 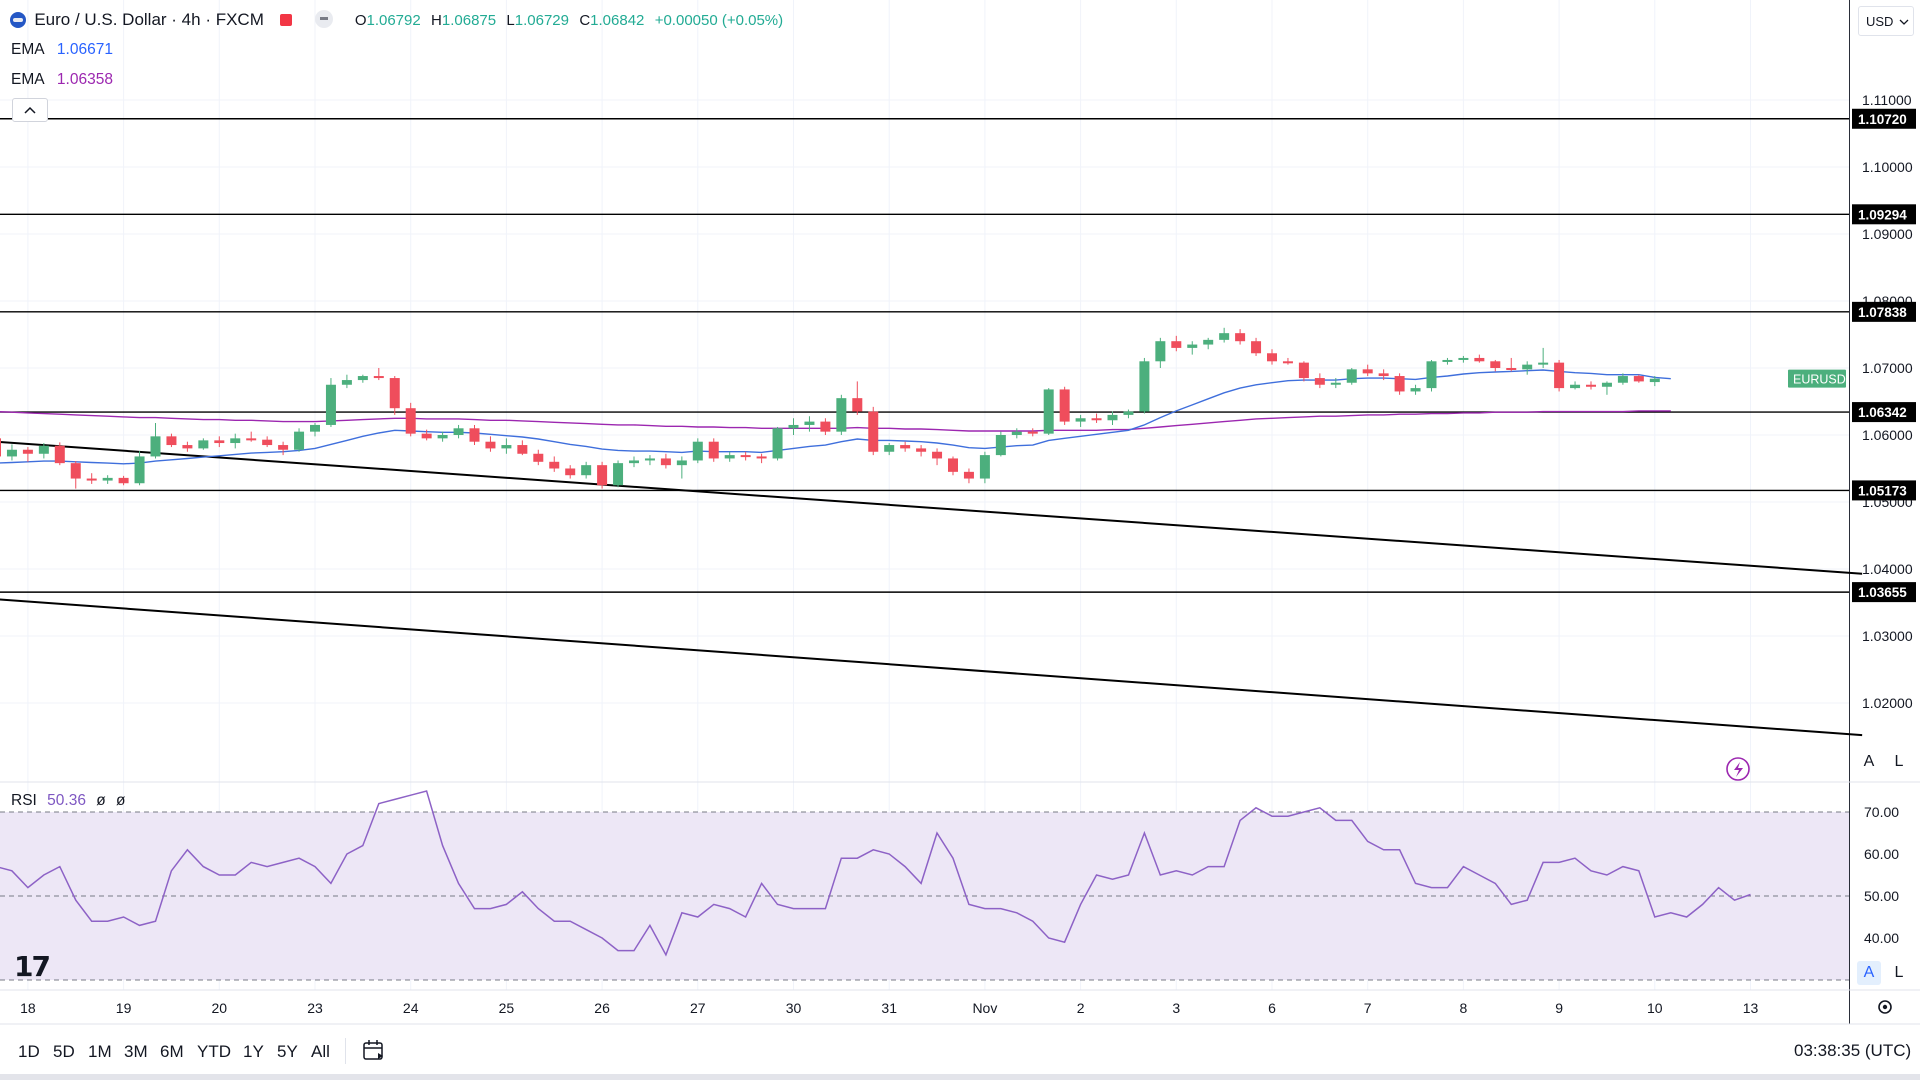 I want to click on tf-1m: 1M, so click(x=100, y=1051).